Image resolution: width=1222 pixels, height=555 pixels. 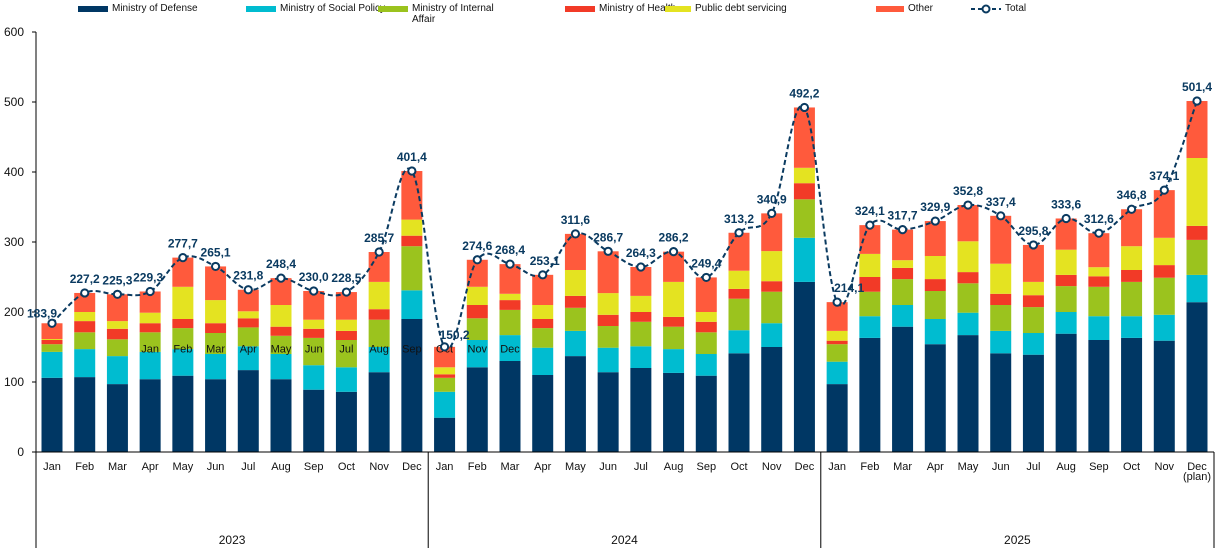 What do you see at coordinates (1033, 467) in the screenshot?
I see `x-tick-label: Jul` at bounding box center [1033, 467].